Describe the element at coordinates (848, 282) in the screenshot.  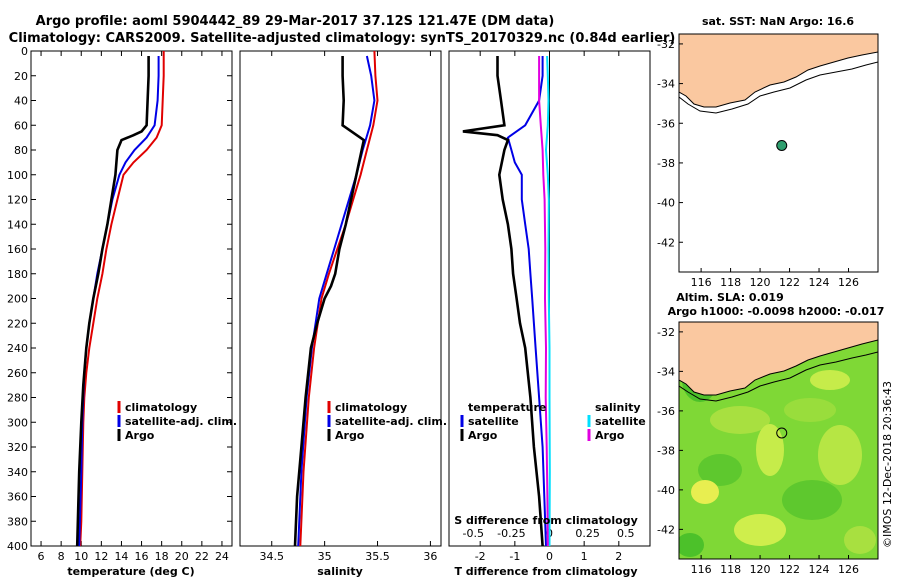
I see `sst-map-xtick-label: 126` at that location.